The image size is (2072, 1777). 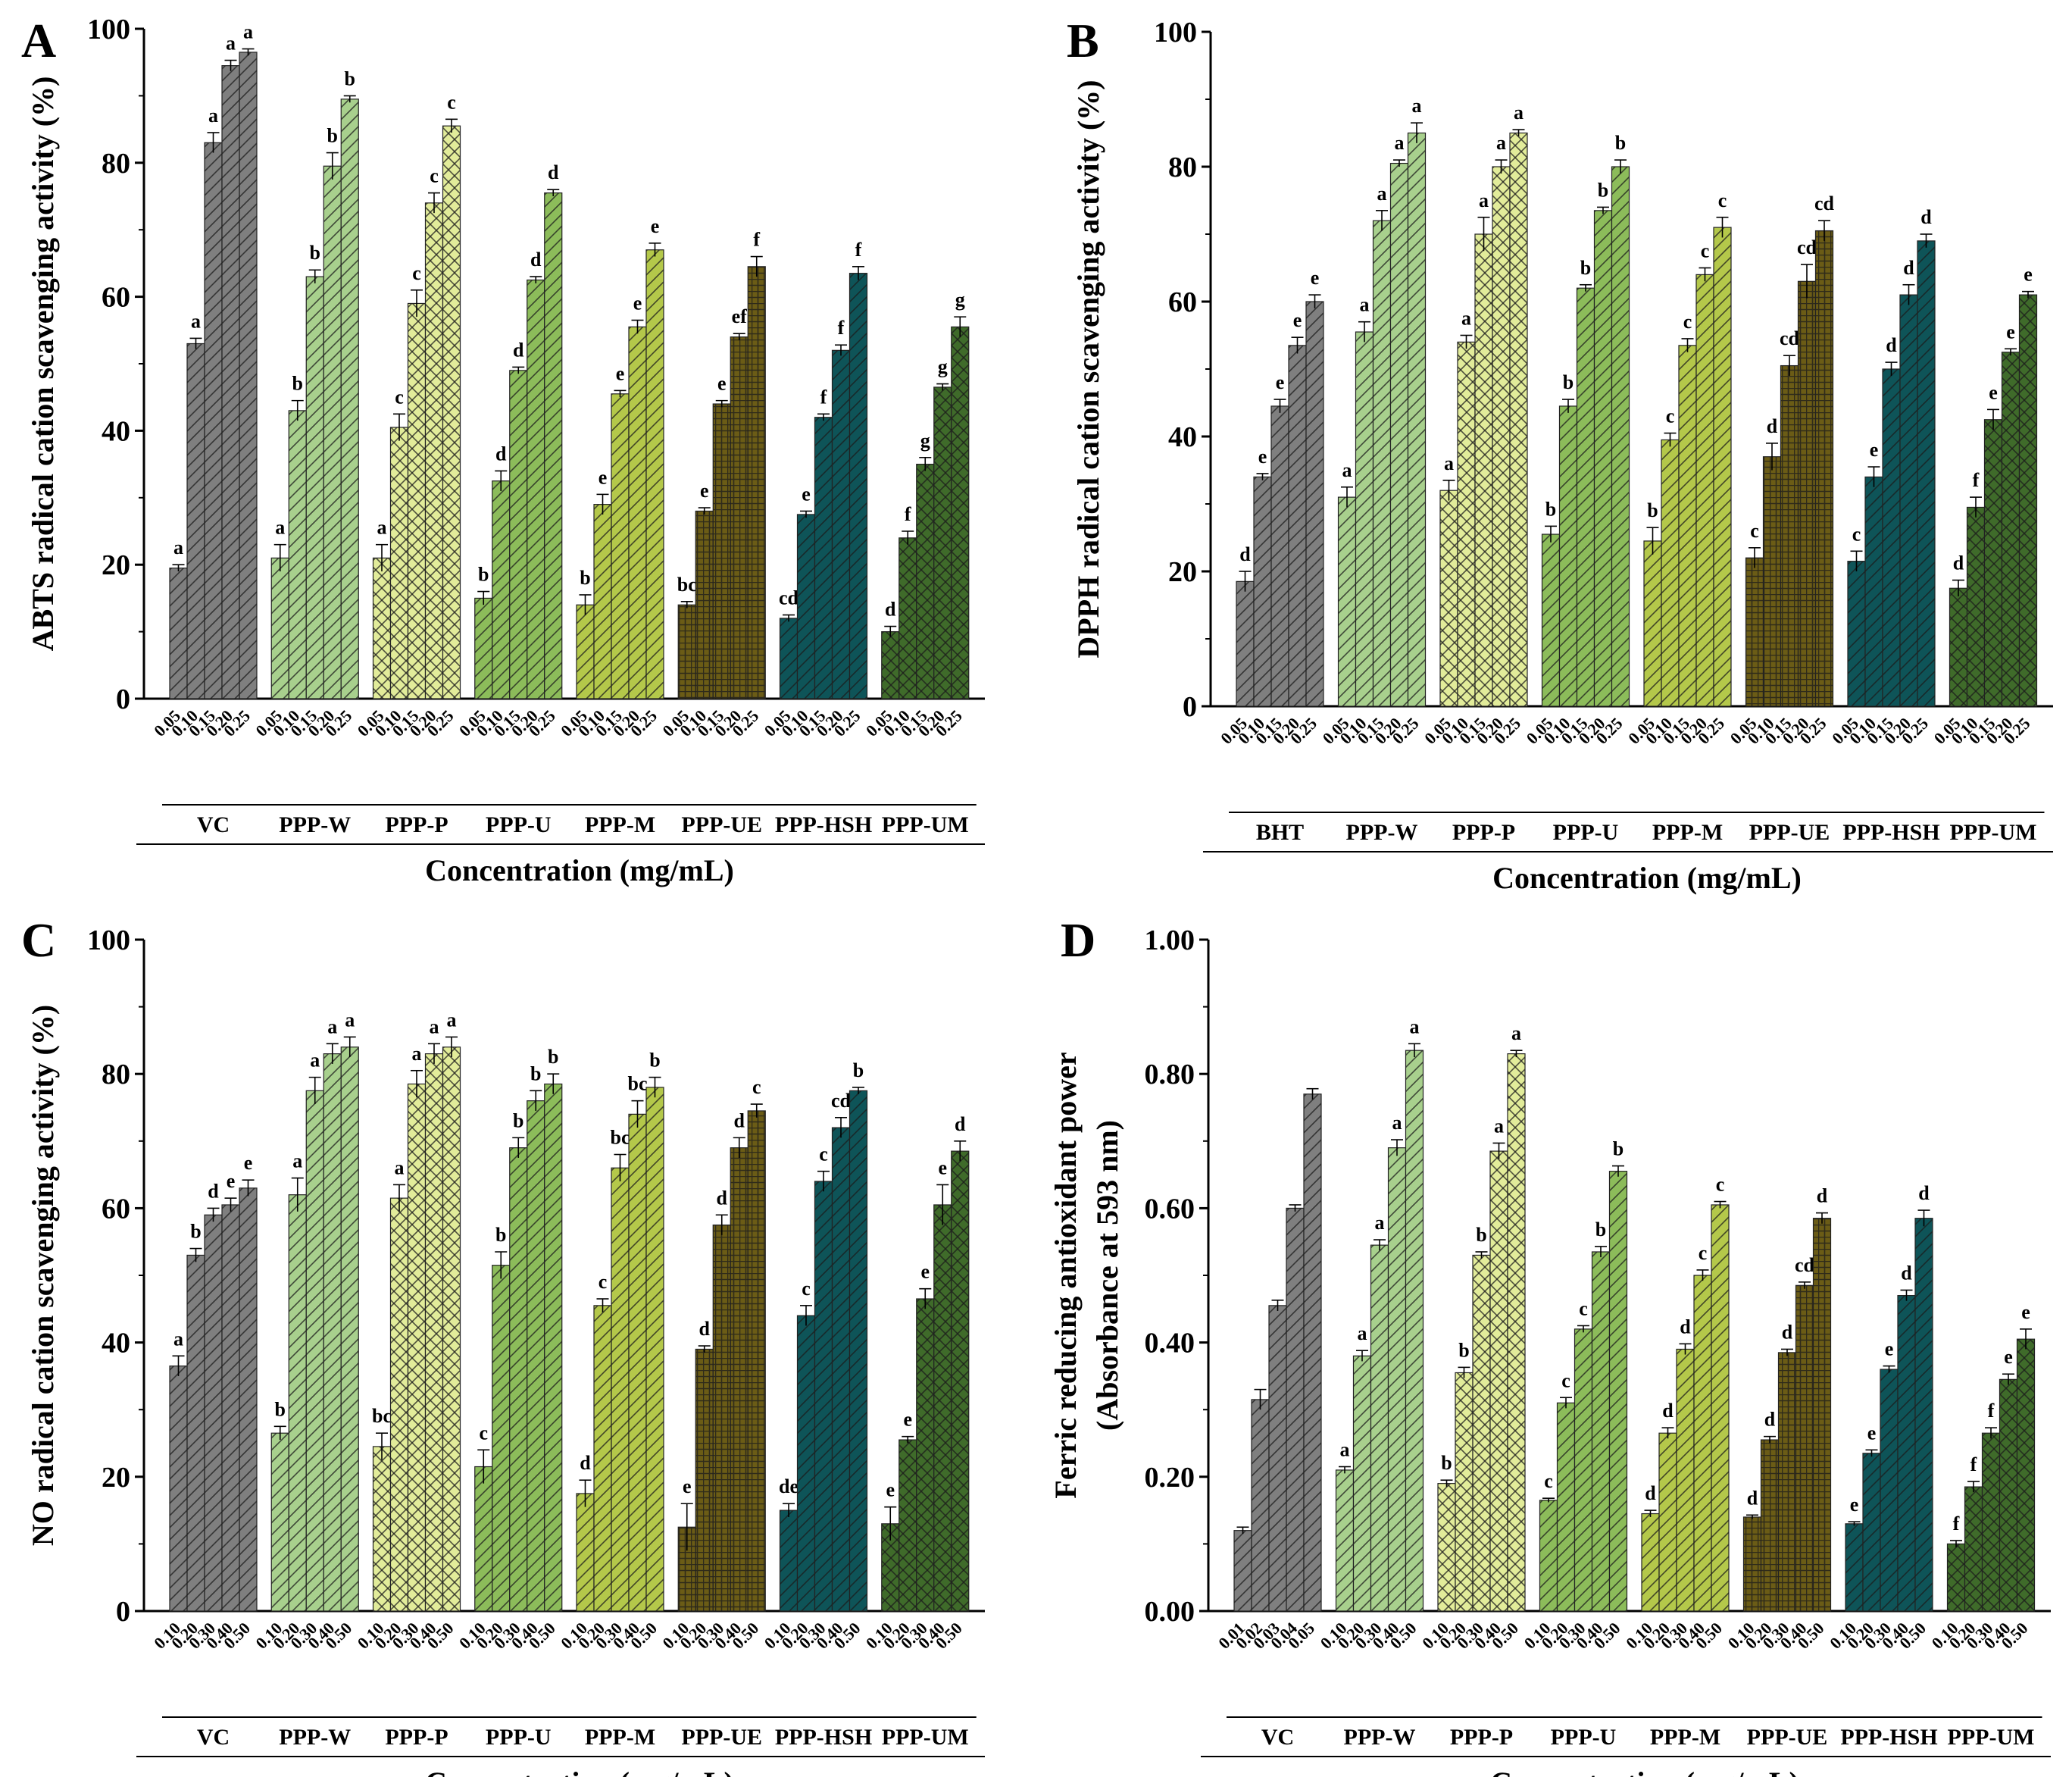 What do you see at coordinates (116, 565) in the screenshot?
I see `y-tick-label: 20` at bounding box center [116, 565].